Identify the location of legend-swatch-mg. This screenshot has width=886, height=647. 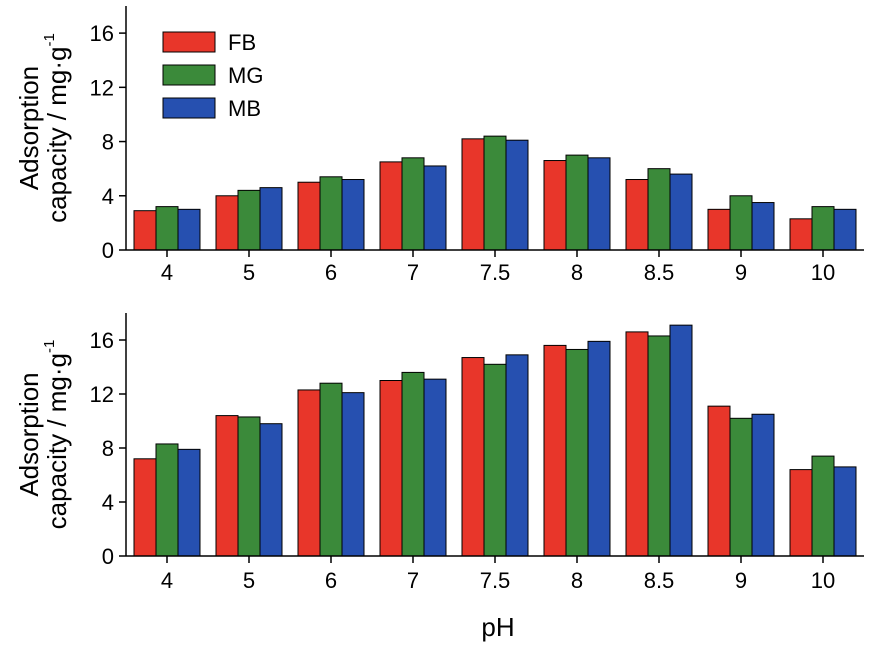
(189, 75).